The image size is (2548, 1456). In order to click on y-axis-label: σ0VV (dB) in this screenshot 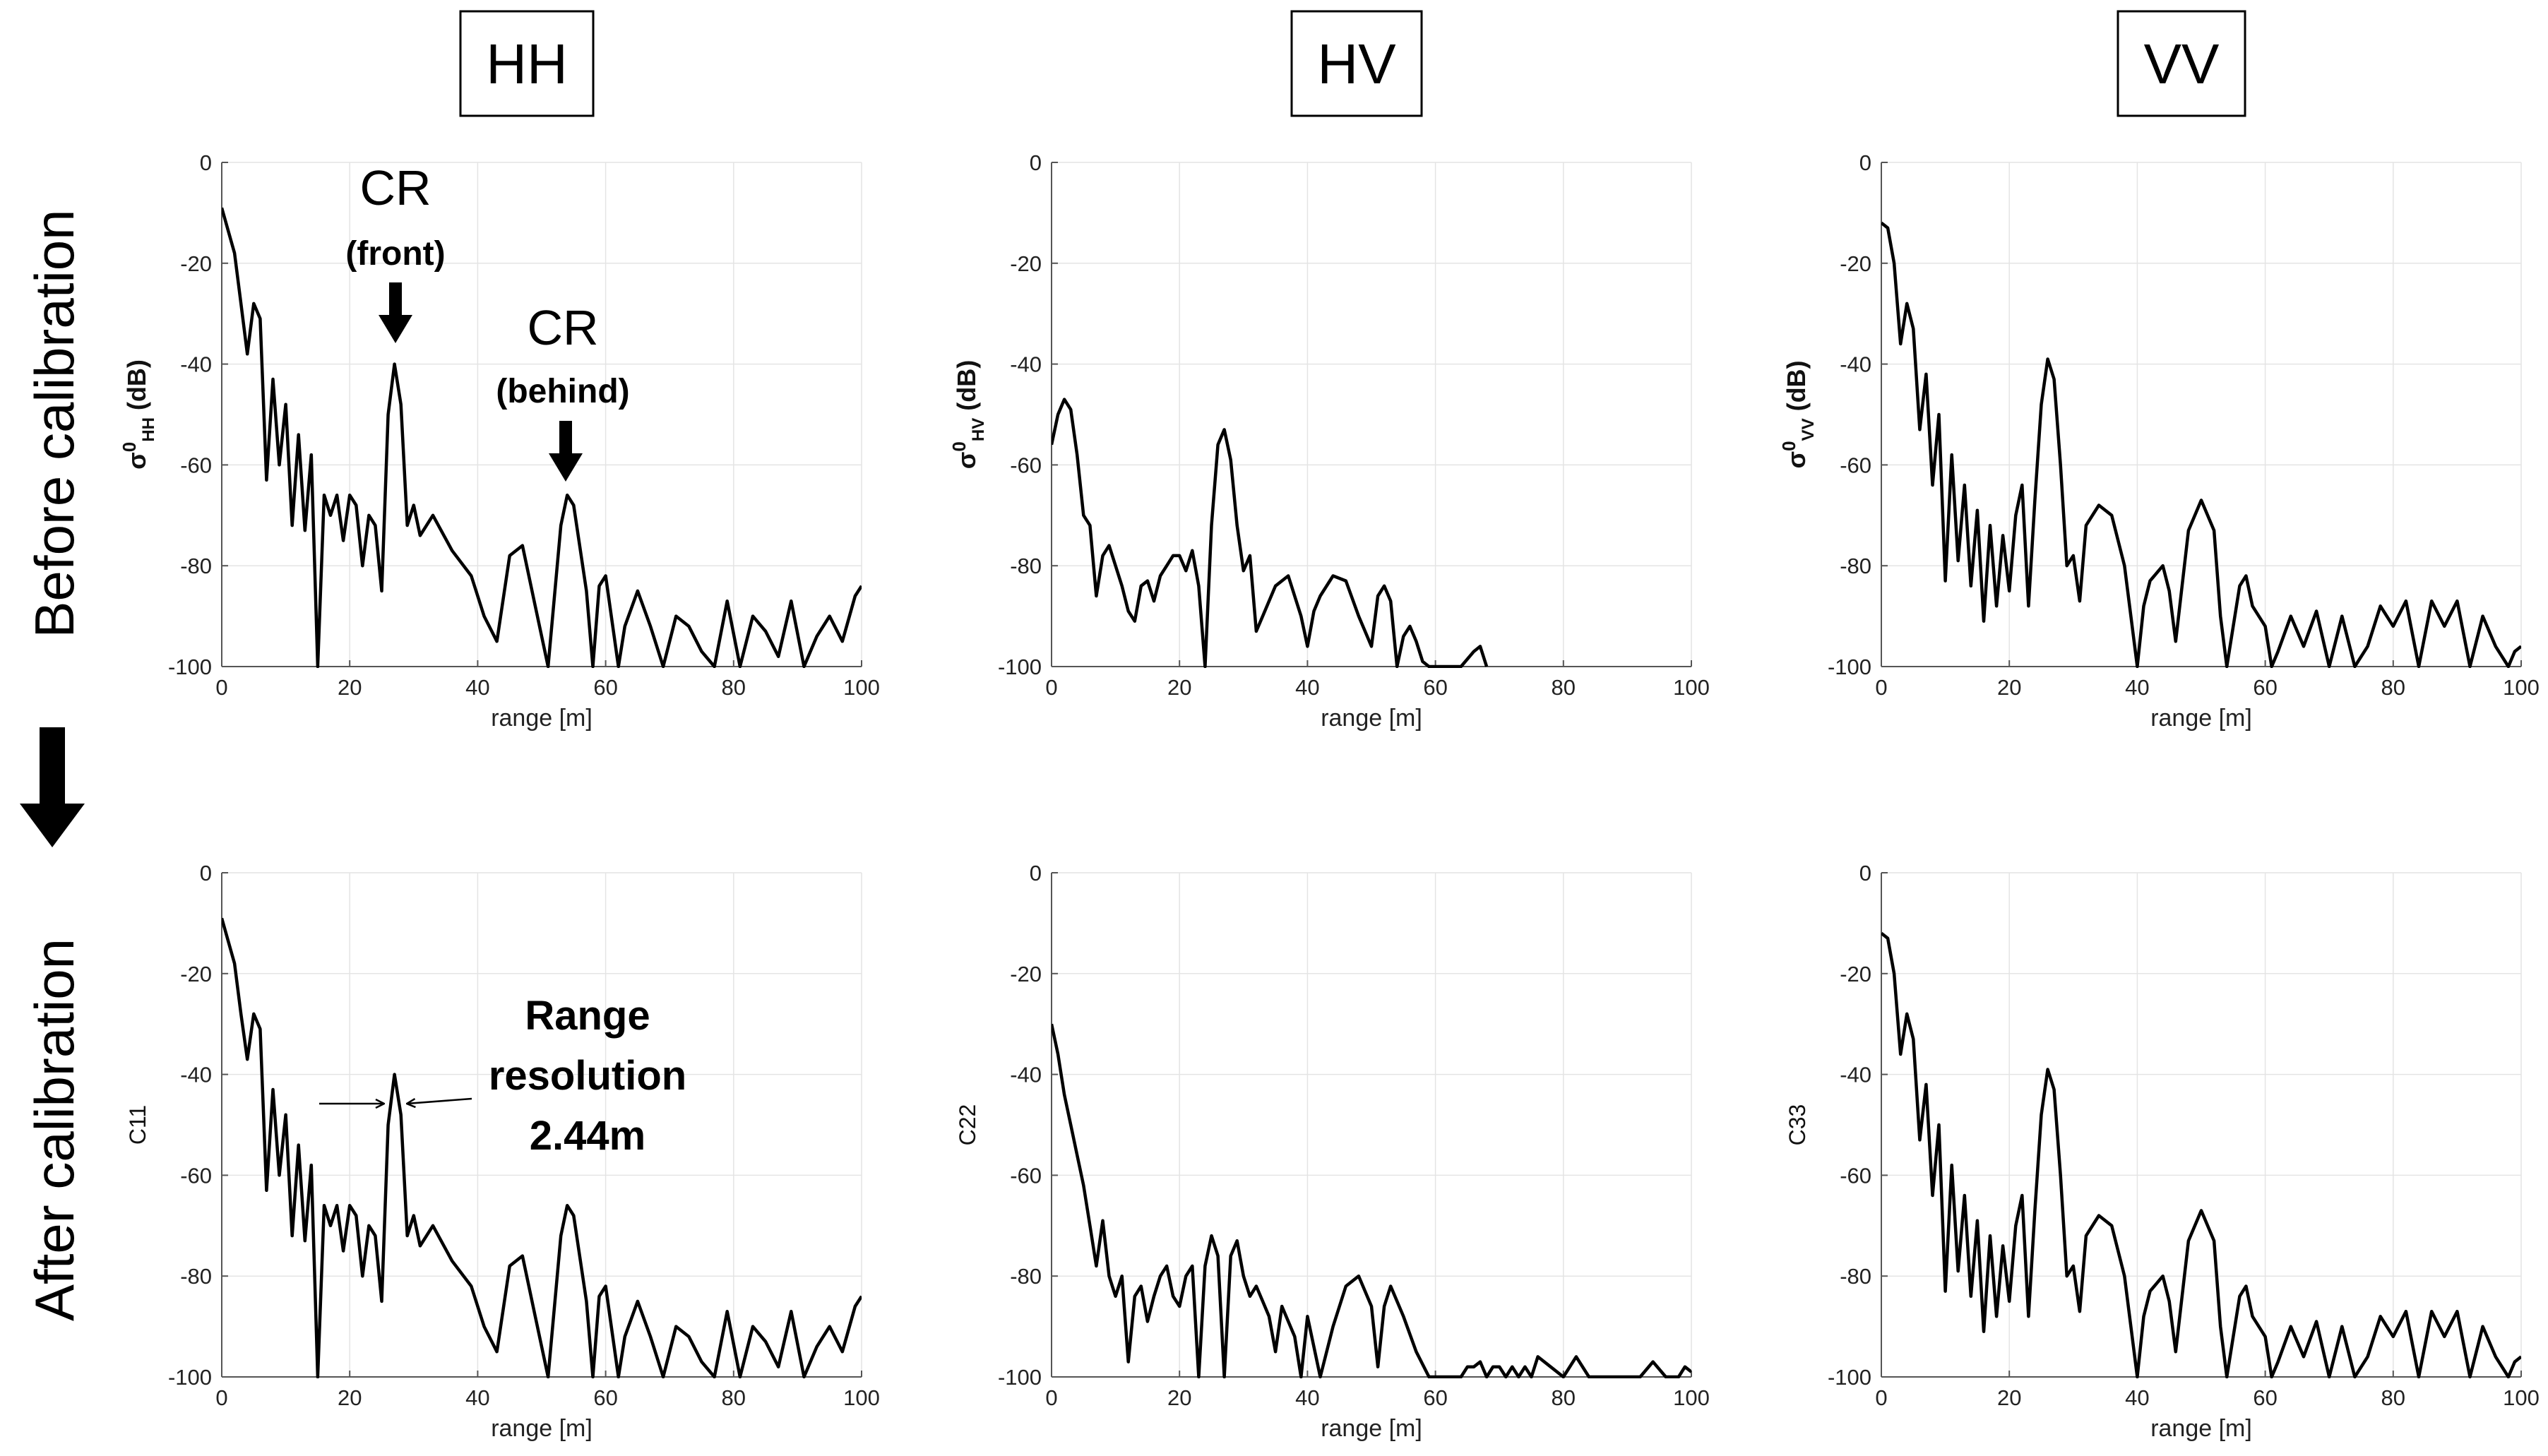, I will do `click(1798, 414)`.